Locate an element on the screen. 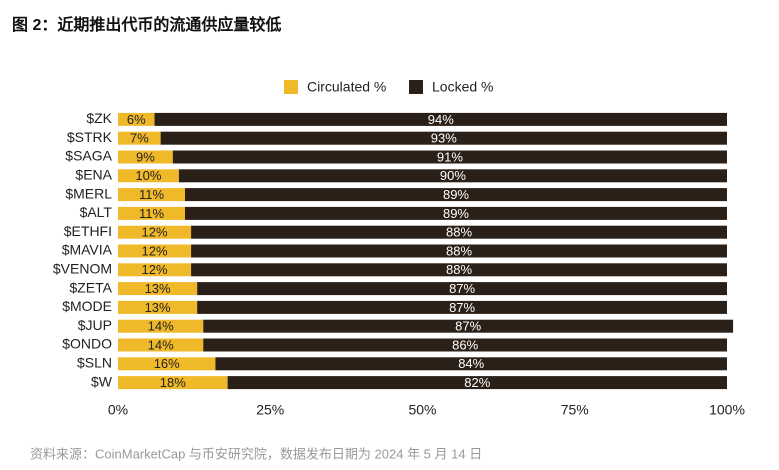 The width and height of the screenshot is (779, 470). value-label: 16% is located at coordinates (167, 363).